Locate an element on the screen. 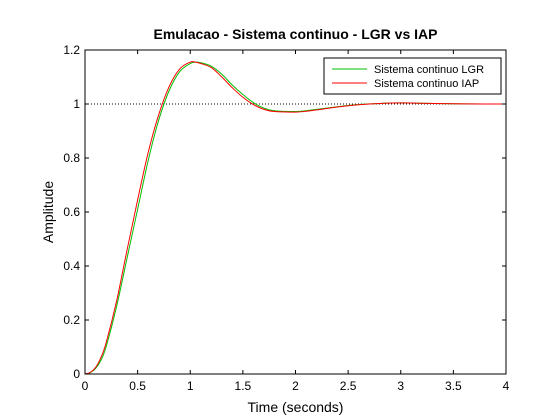 The height and width of the screenshot is (420, 560). legend-label-1: Sistema continuo LGR is located at coordinates (429, 70).